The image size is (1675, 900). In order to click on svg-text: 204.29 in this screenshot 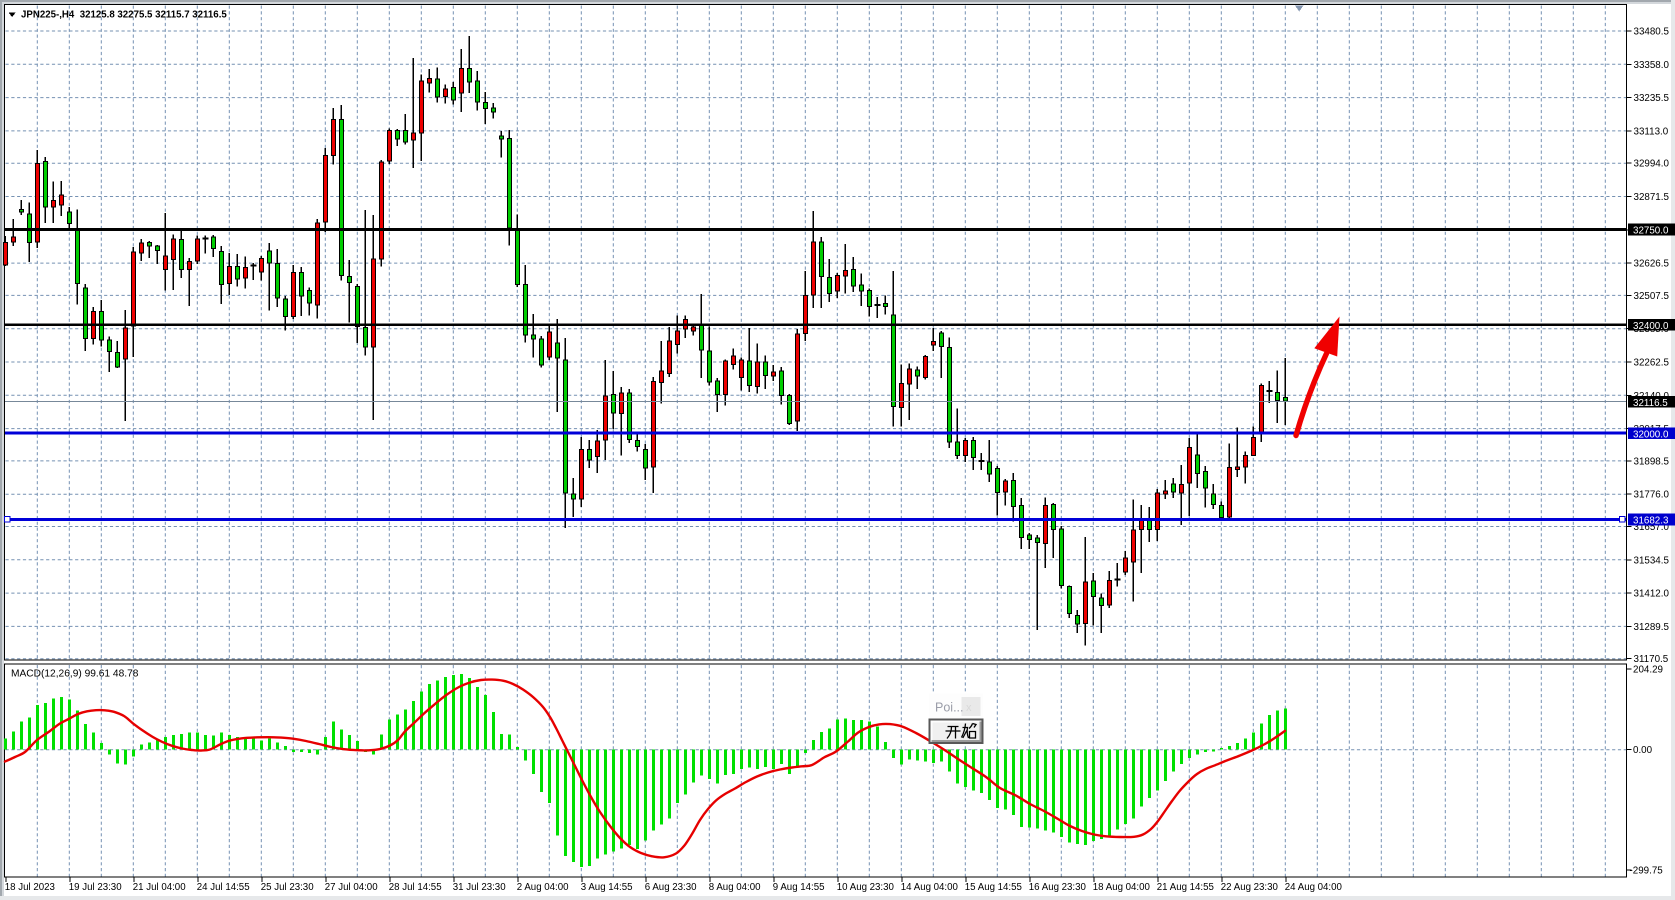, I will do `click(1648, 670)`.